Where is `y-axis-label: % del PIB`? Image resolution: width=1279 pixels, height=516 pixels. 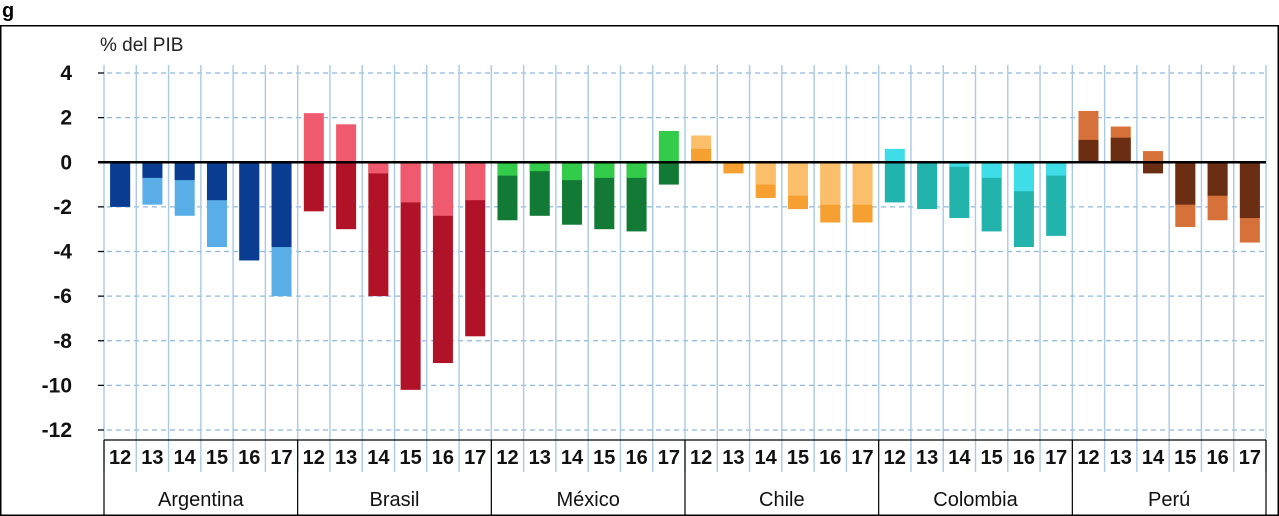
y-axis-label: % del PIB is located at coordinates (141, 45).